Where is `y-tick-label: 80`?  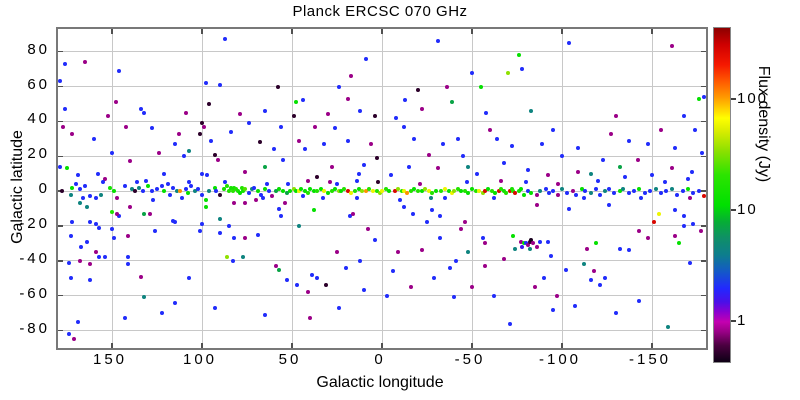 y-tick-label: 80 is located at coordinates (38, 49).